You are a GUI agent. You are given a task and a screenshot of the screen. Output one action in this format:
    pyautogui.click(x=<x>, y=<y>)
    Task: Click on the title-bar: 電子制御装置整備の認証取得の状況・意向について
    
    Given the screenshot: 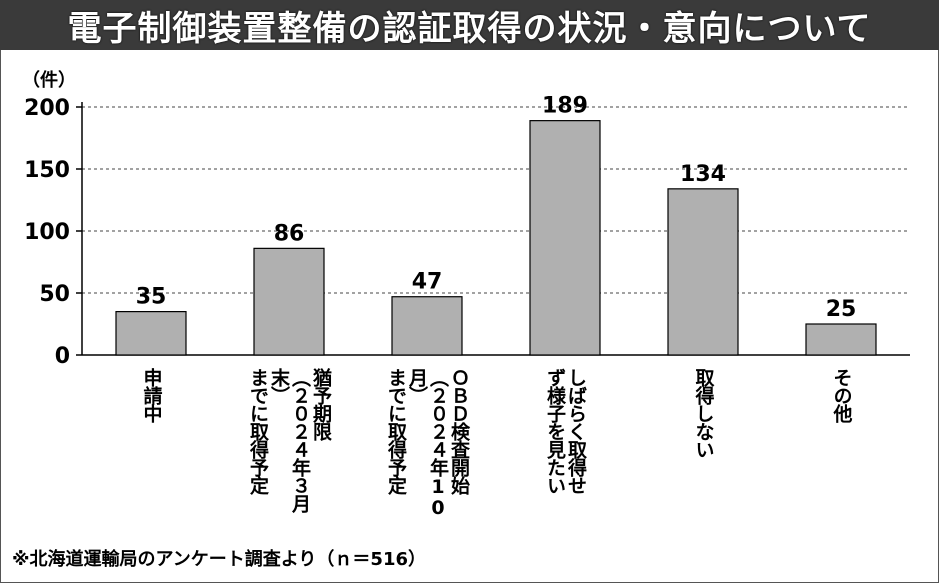 What is the action you would take?
    pyautogui.click(x=469, y=25)
    